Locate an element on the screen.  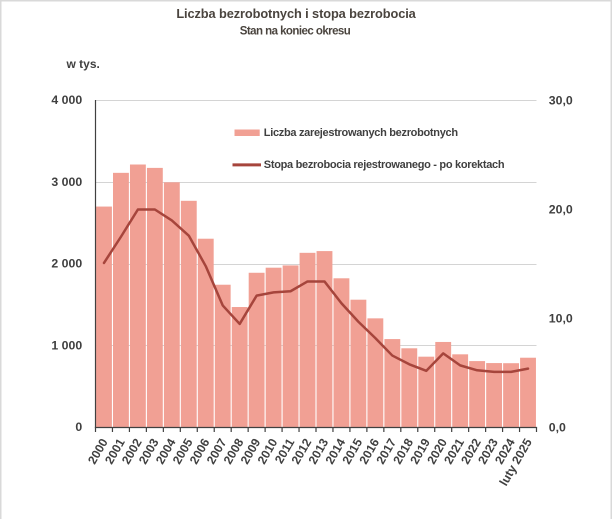
svg-text: 20,0 is located at coordinates (561, 210).